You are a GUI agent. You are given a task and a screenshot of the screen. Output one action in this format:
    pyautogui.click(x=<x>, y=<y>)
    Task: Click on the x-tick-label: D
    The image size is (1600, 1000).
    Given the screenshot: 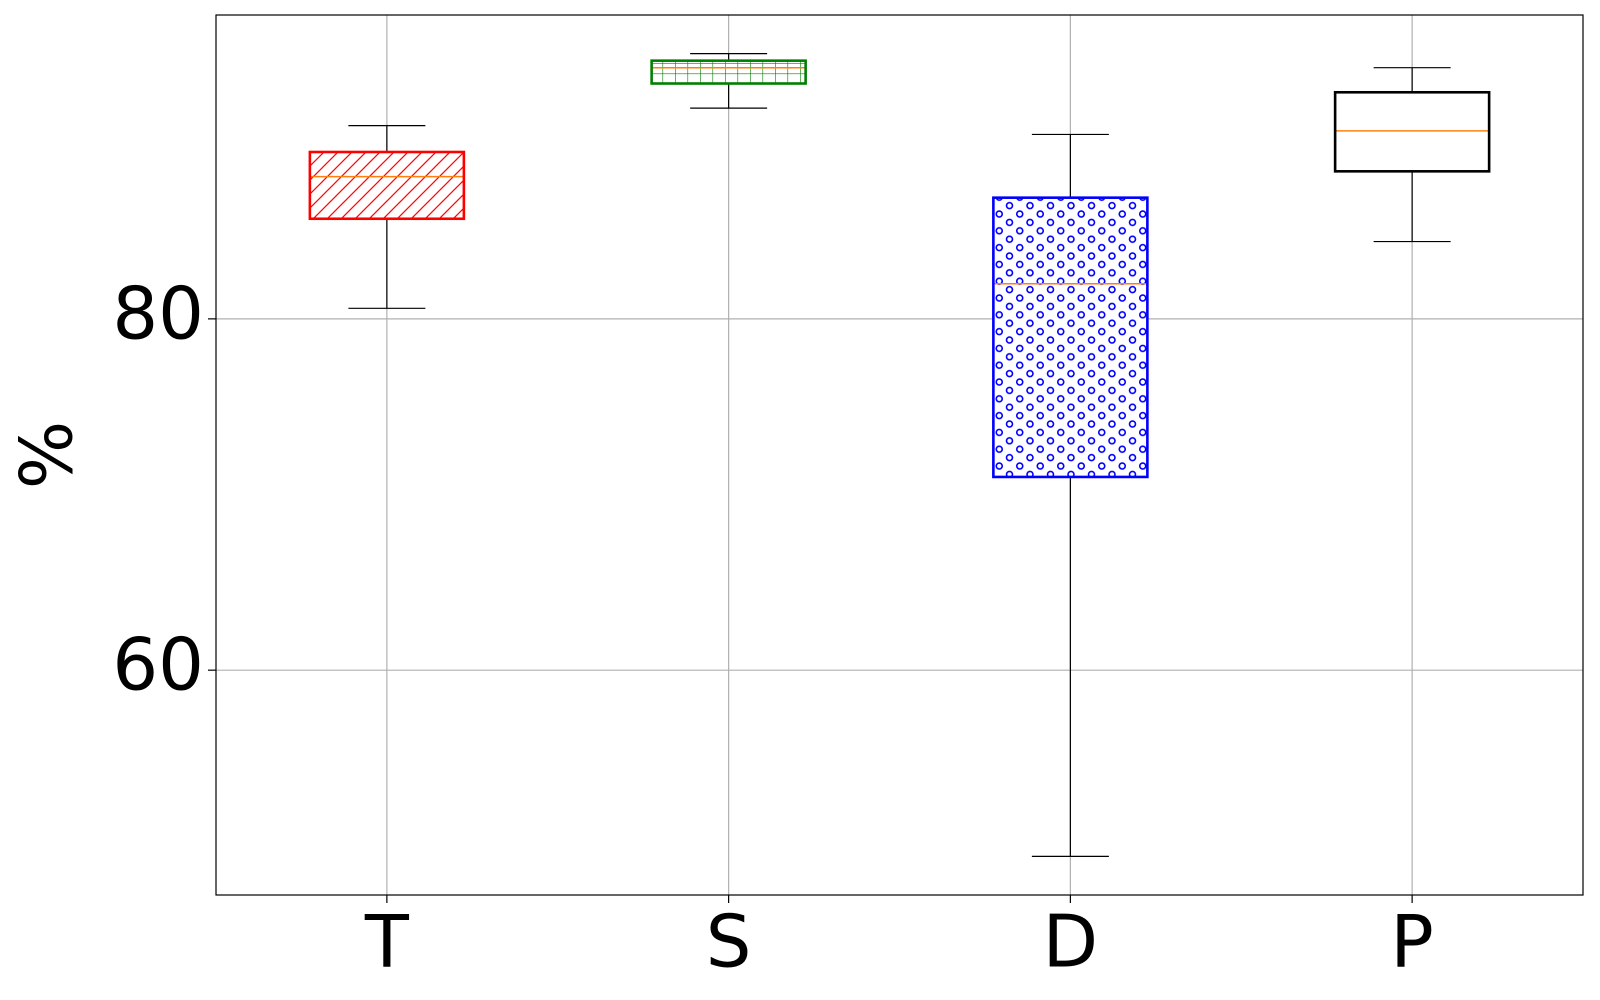 What is the action you would take?
    pyautogui.click(x=1070, y=942)
    